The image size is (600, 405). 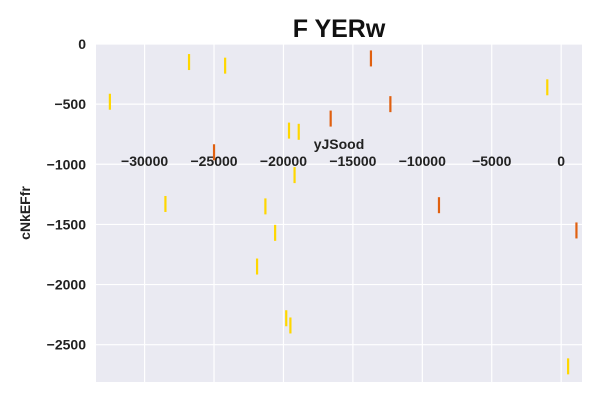 What do you see at coordinates (70, 104) in the screenshot?
I see `y-tick-label: −500` at bounding box center [70, 104].